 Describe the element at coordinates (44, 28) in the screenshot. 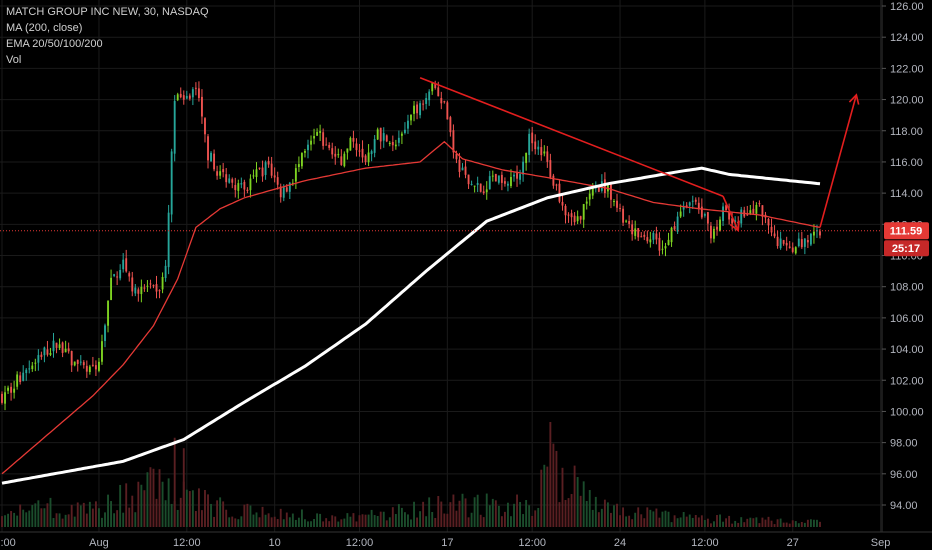

I see `ma-study-label: MA (200, close)` at that location.